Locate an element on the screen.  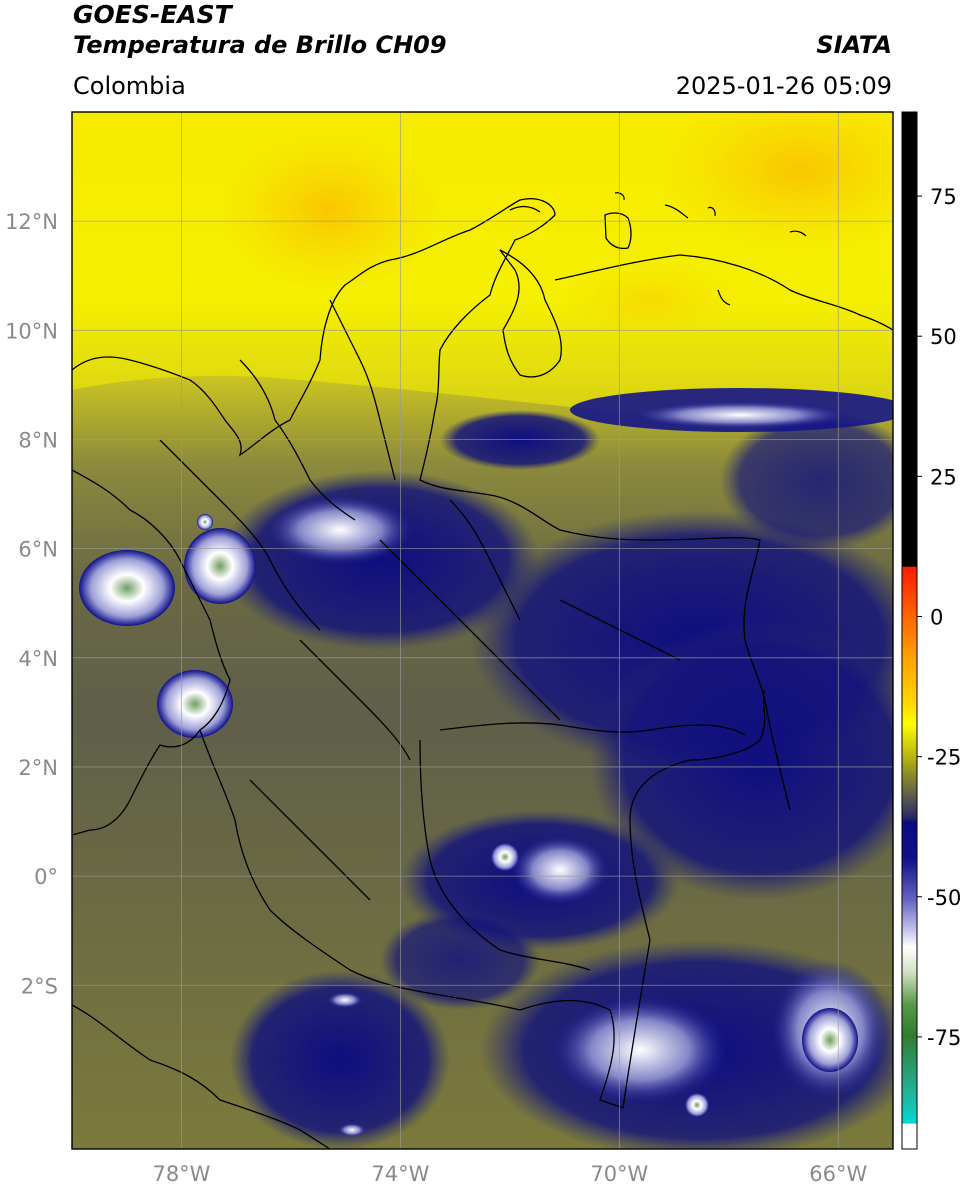
colorbar-tick-label: 0 is located at coordinates (936, 617).